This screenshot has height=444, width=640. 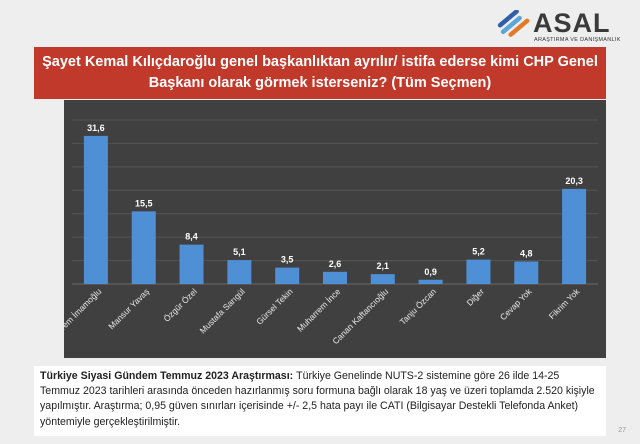 What do you see at coordinates (526, 254) in the screenshot?
I see `bar-value-label: 4,8` at bounding box center [526, 254].